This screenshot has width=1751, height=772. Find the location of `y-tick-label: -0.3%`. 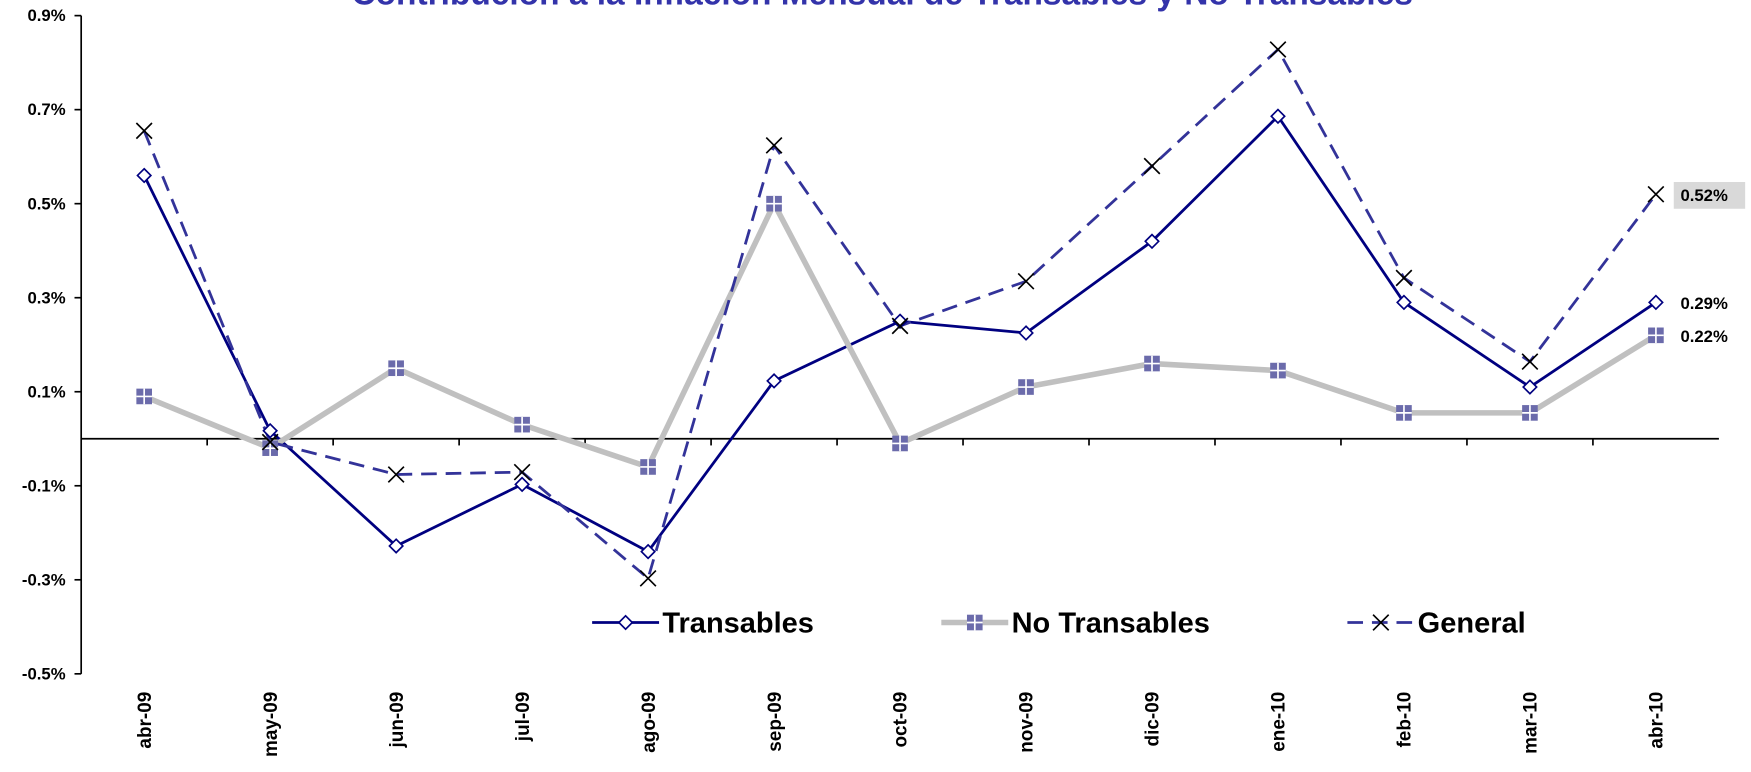

y-tick-label: -0.3% is located at coordinates (44, 579).